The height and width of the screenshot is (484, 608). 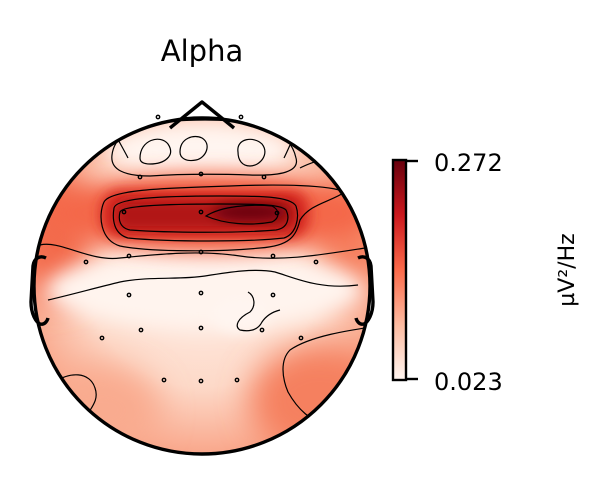 What do you see at coordinates (468, 163) in the screenshot?
I see `colorbar-max-label: 0.272` at bounding box center [468, 163].